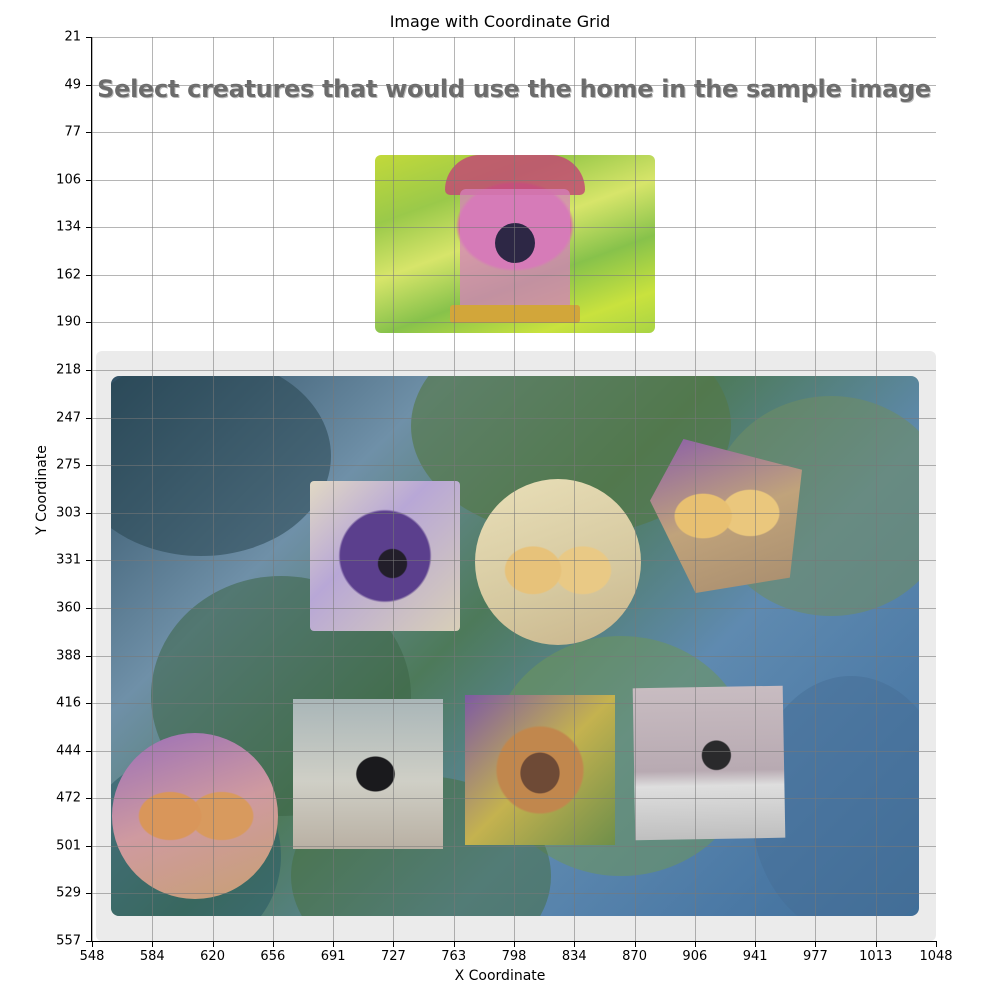 The image size is (1000, 1000). I want to click on y-tick-label: 444, so click(68, 751).